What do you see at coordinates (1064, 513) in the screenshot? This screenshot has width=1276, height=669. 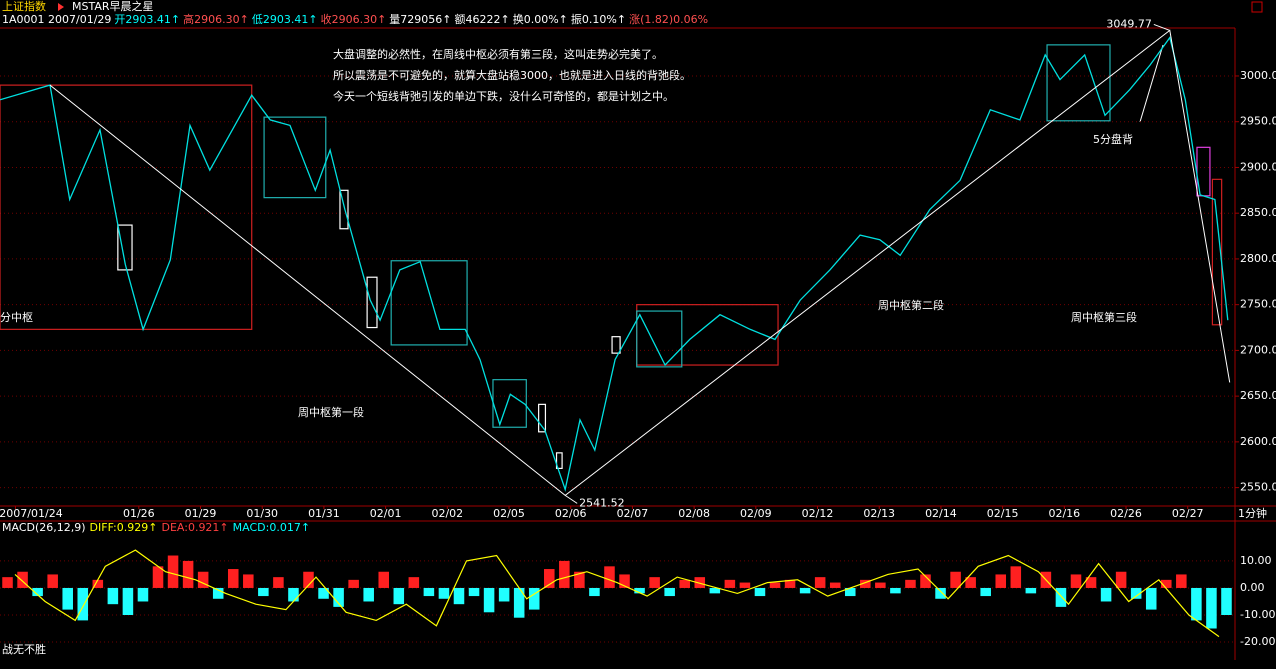 I see `x-tick-label: 02/16` at bounding box center [1064, 513].